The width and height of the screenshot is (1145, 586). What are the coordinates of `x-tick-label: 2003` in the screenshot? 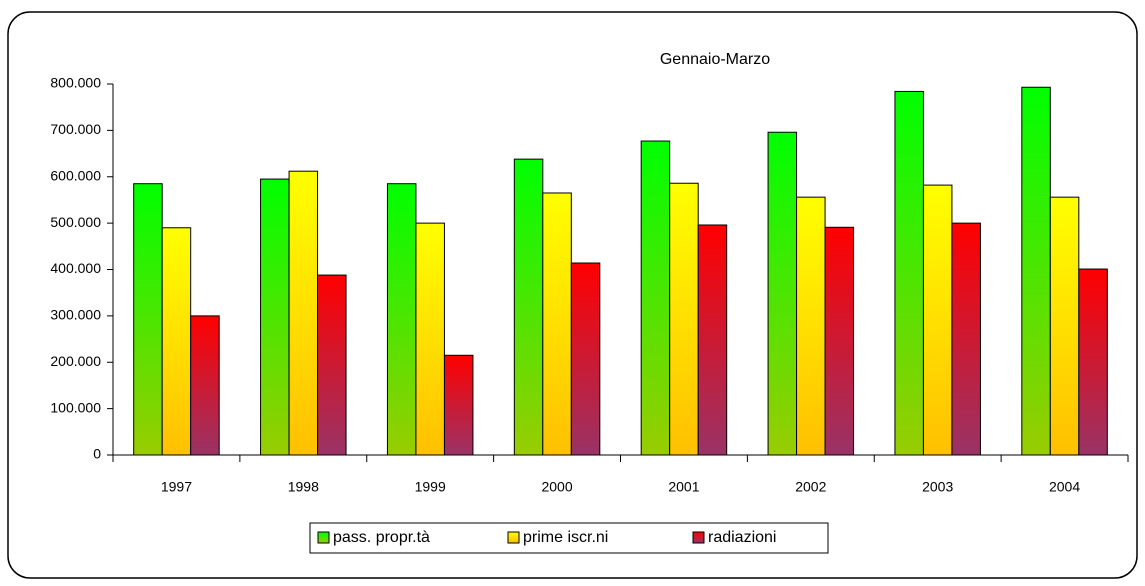 It's located at (937, 487).